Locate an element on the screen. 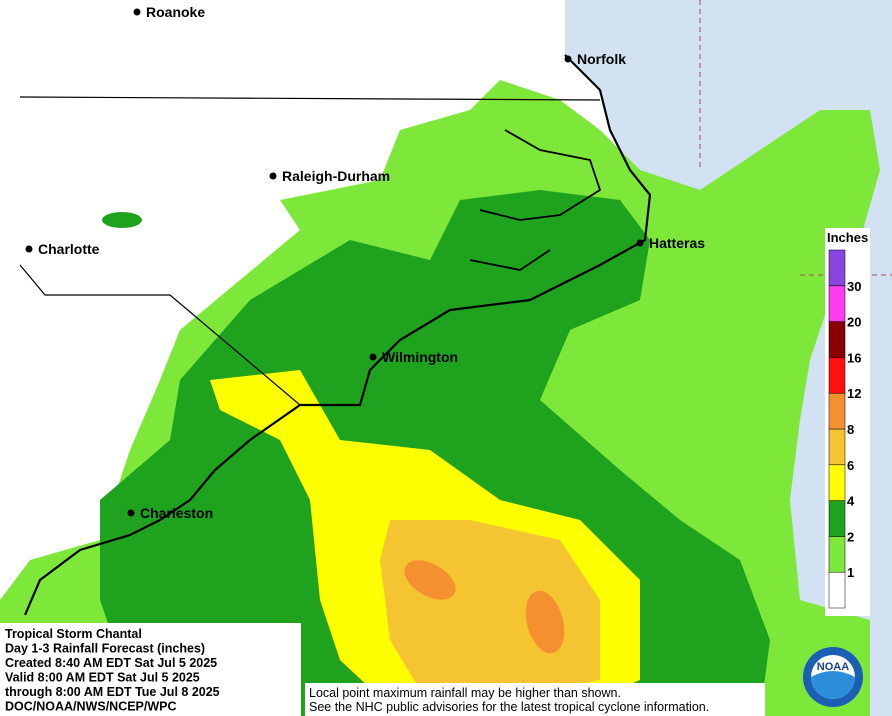 This screenshot has width=892, height=716. city-label: Charlotte is located at coordinates (69, 249).